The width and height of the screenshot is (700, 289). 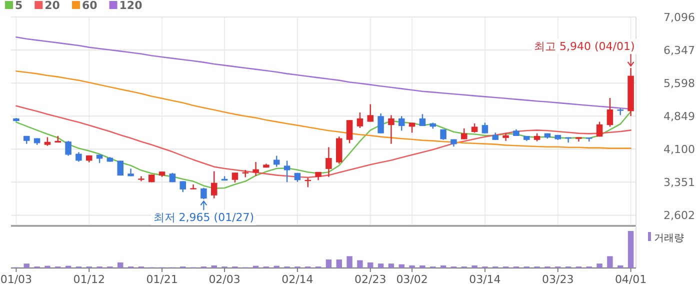 I want to click on x-tick-label: 03/14, so click(x=485, y=279).